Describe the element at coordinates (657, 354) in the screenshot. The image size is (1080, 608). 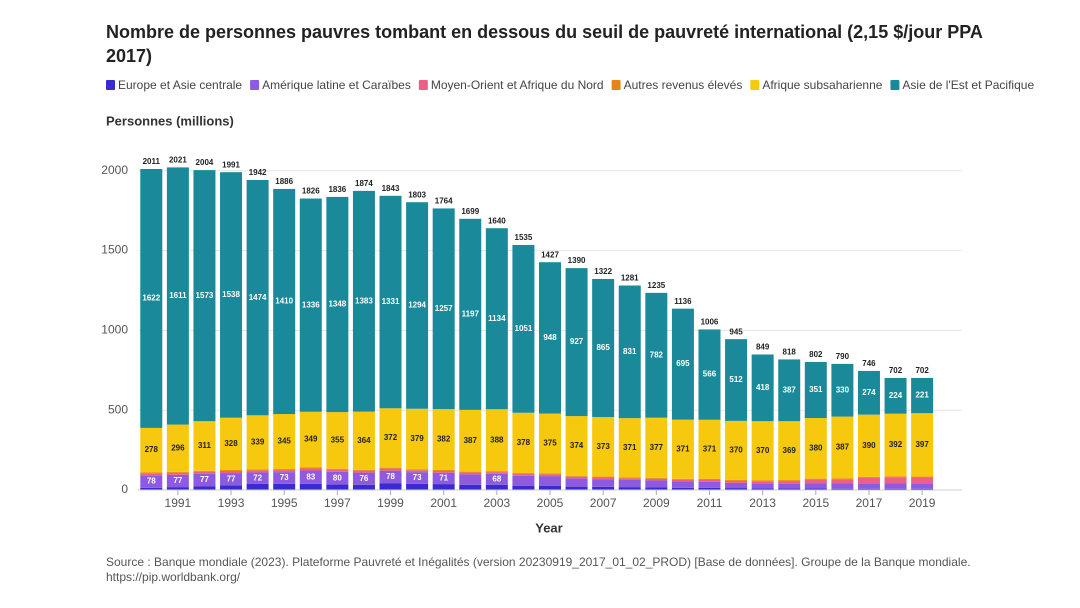
I see `value-label: 782` at that location.